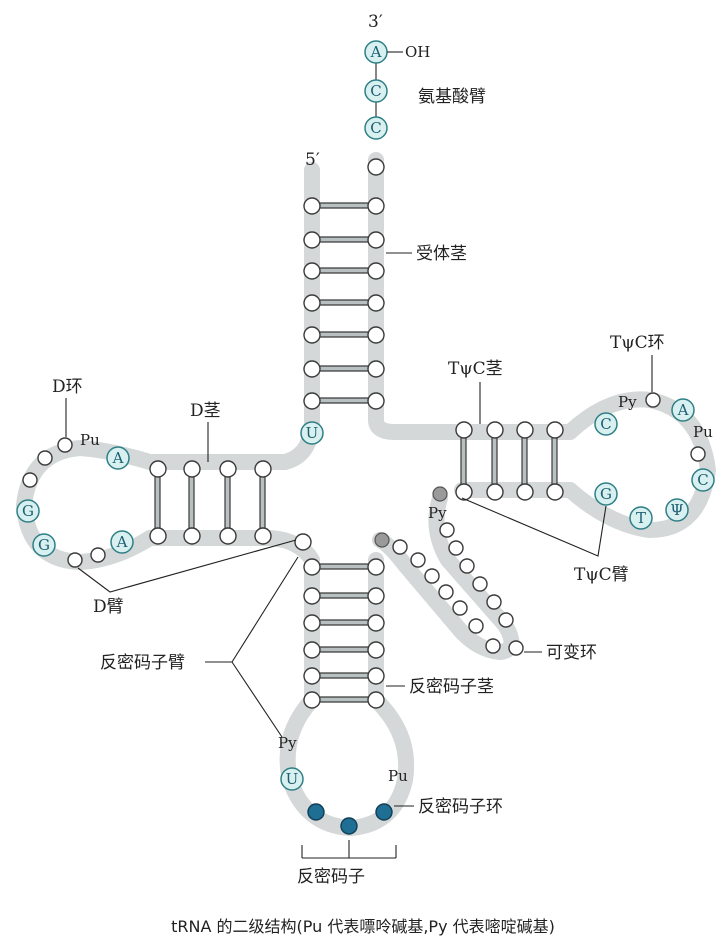 The width and height of the screenshot is (726, 952). I want to click on acceptor-stem-label: 受体茎, so click(441, 254).